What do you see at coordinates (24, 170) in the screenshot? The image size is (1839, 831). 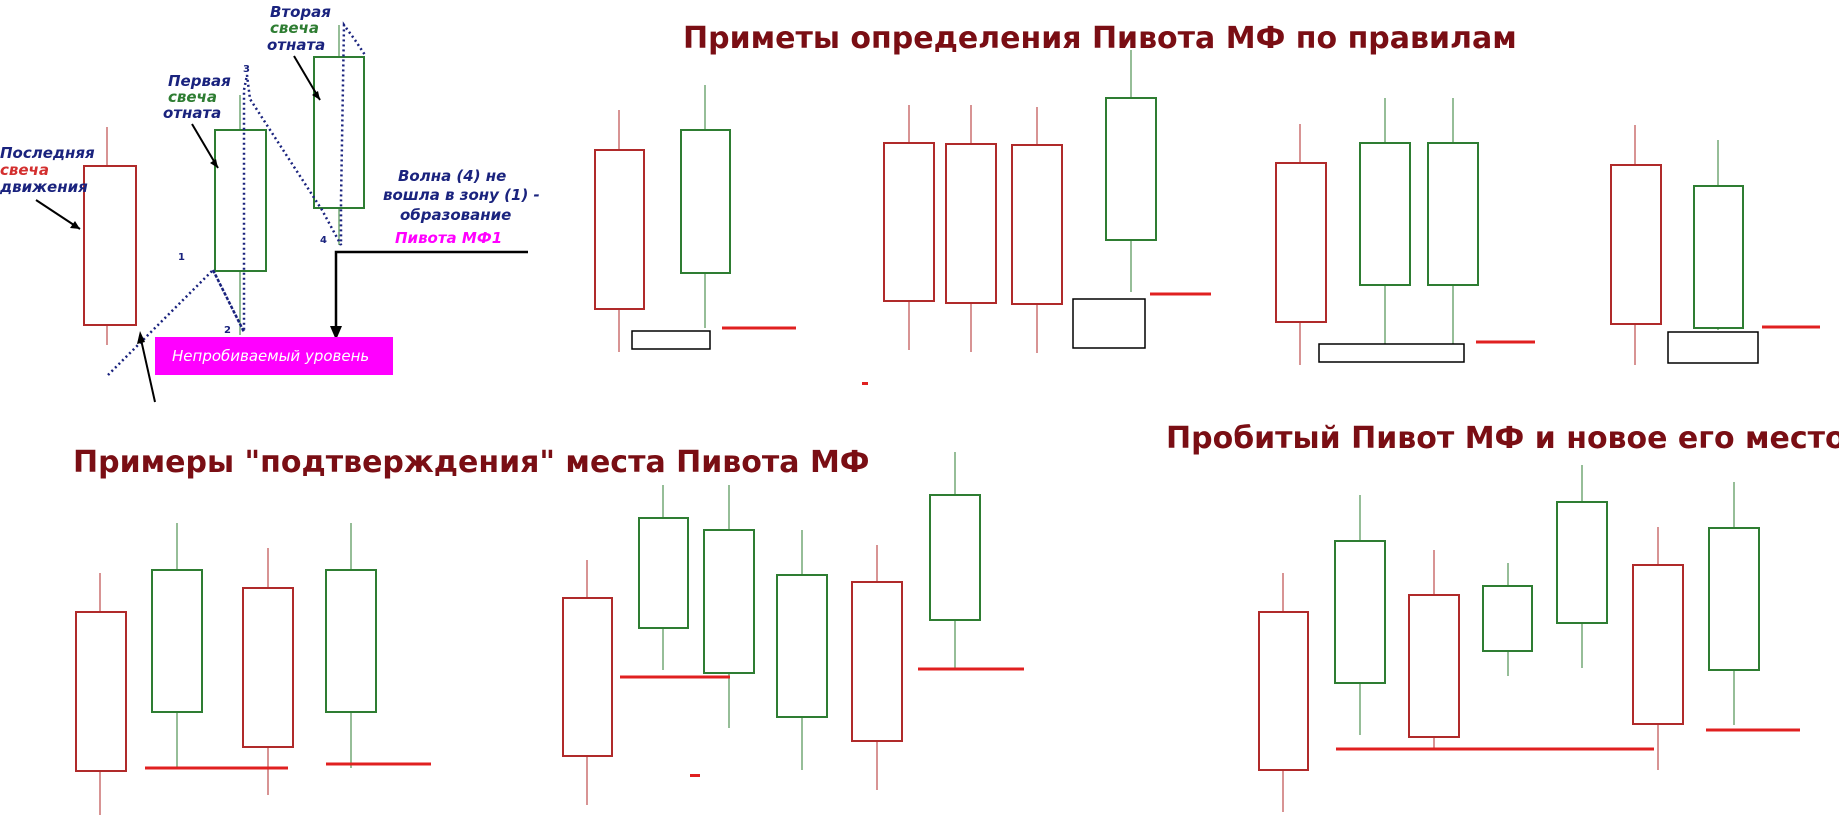 I see `annotation-last-candle-2: свеча` at bounding box center [24, 170].